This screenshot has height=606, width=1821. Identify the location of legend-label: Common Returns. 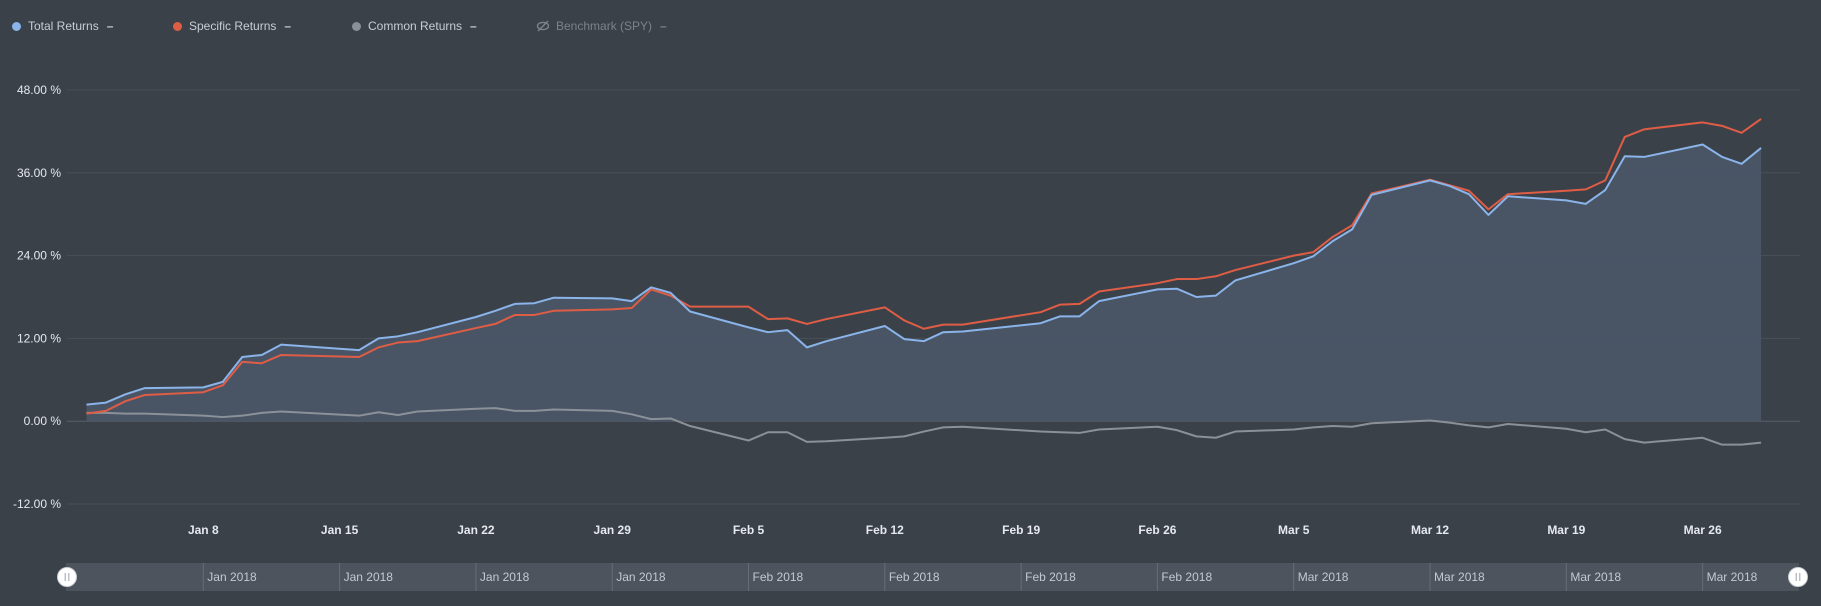
(415, 26).